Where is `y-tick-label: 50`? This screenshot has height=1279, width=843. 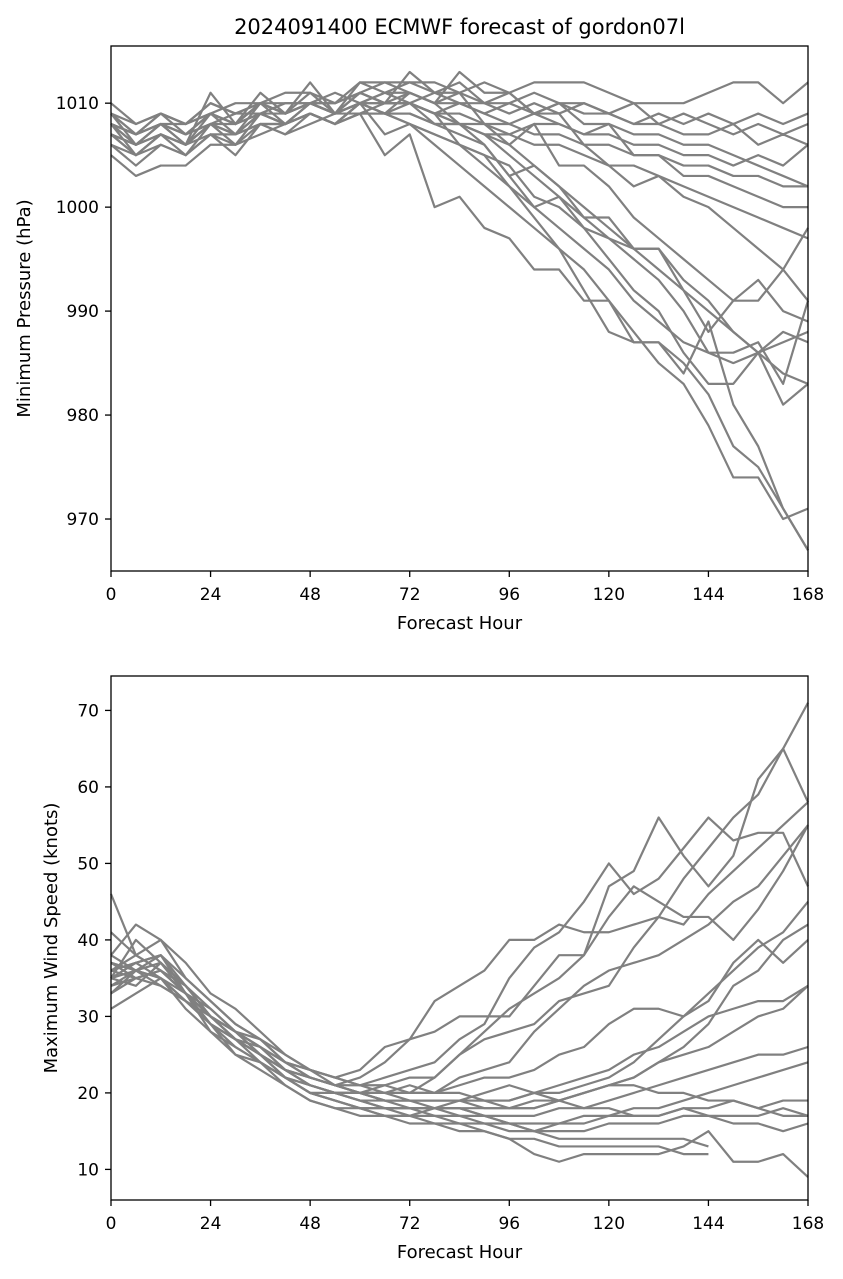
y-tick-label: 50 is located at coordinates (88, 864).